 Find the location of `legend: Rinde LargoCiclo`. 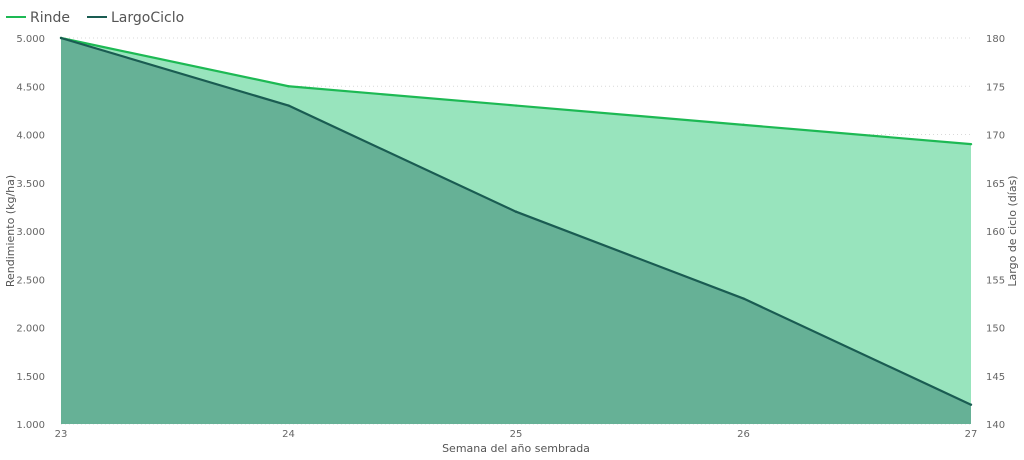

legend: Rinde LargoCiclo is located at coordinates (95, 18).